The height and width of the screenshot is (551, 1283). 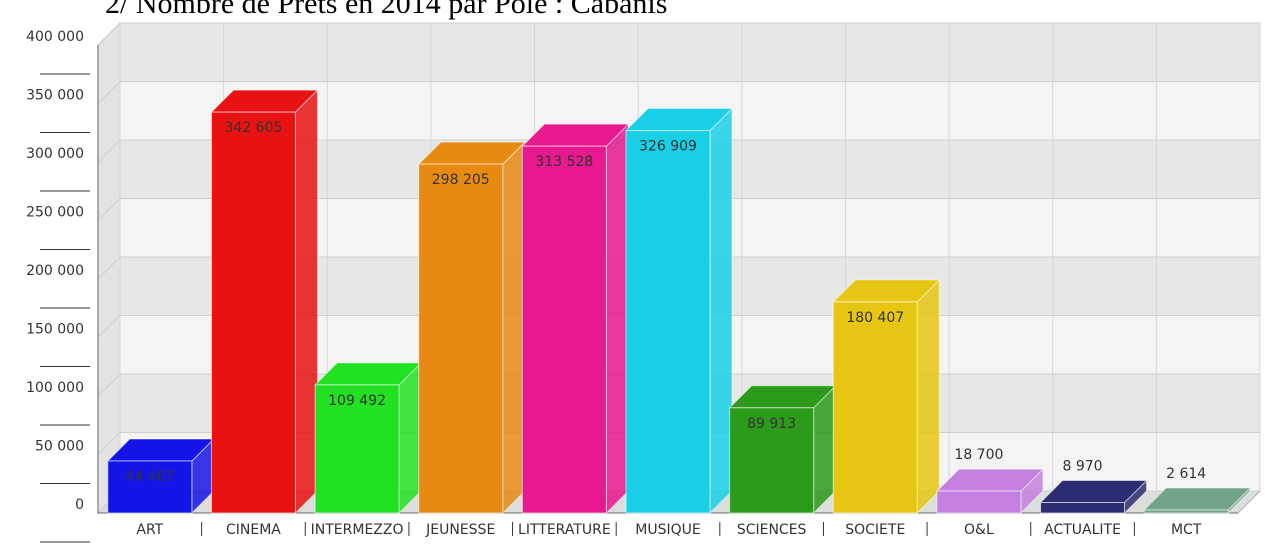 What do you see at coordinates (55, 96) in the screenshot?
I see `y-tick-label: 350 000` at bounding box center [55, 96].